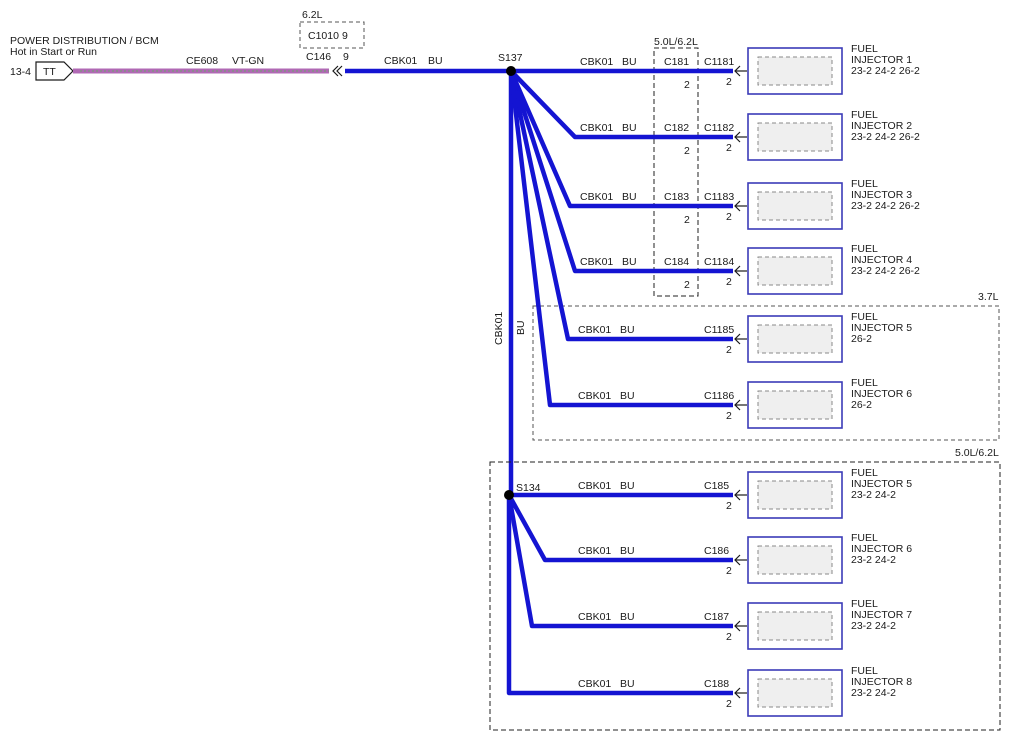 The width and height of the screenshot is (1010, 739). I want to click on variant-50-62-top-label: 5.0L/6.2L, so click(676, 42).